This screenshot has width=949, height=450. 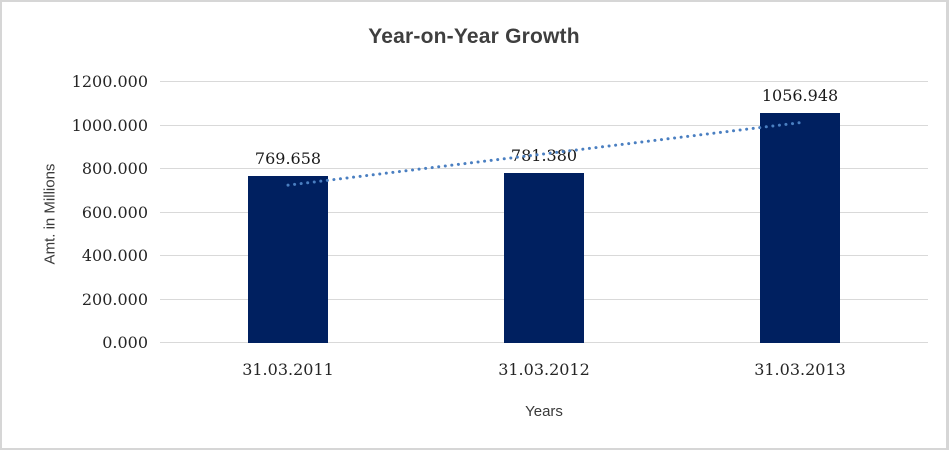 What do you see at coordinates (544, 81) in the screenshot?
I see `gridline` at bounding box center [544, 81].